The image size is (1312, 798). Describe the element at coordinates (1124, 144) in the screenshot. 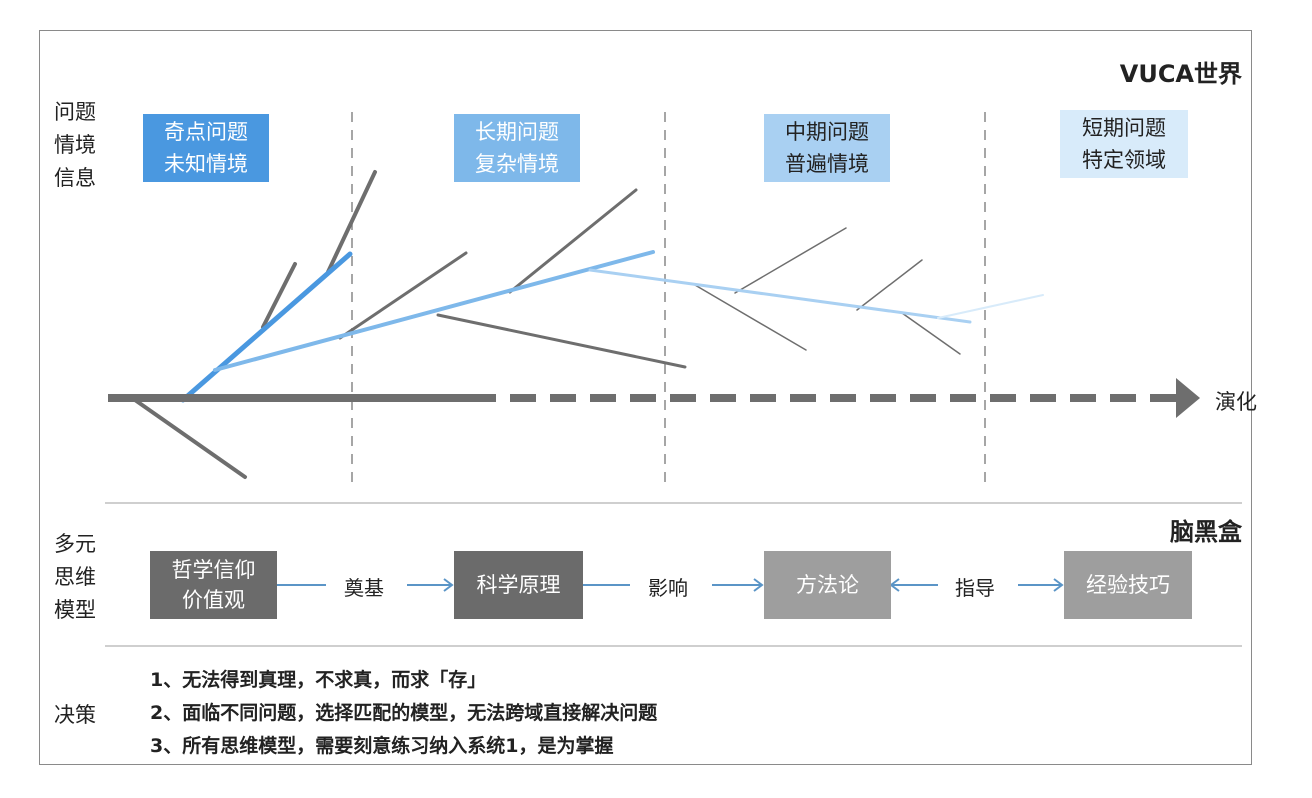

I see `stage-short-term: 短期问题 特定领域` at that location.